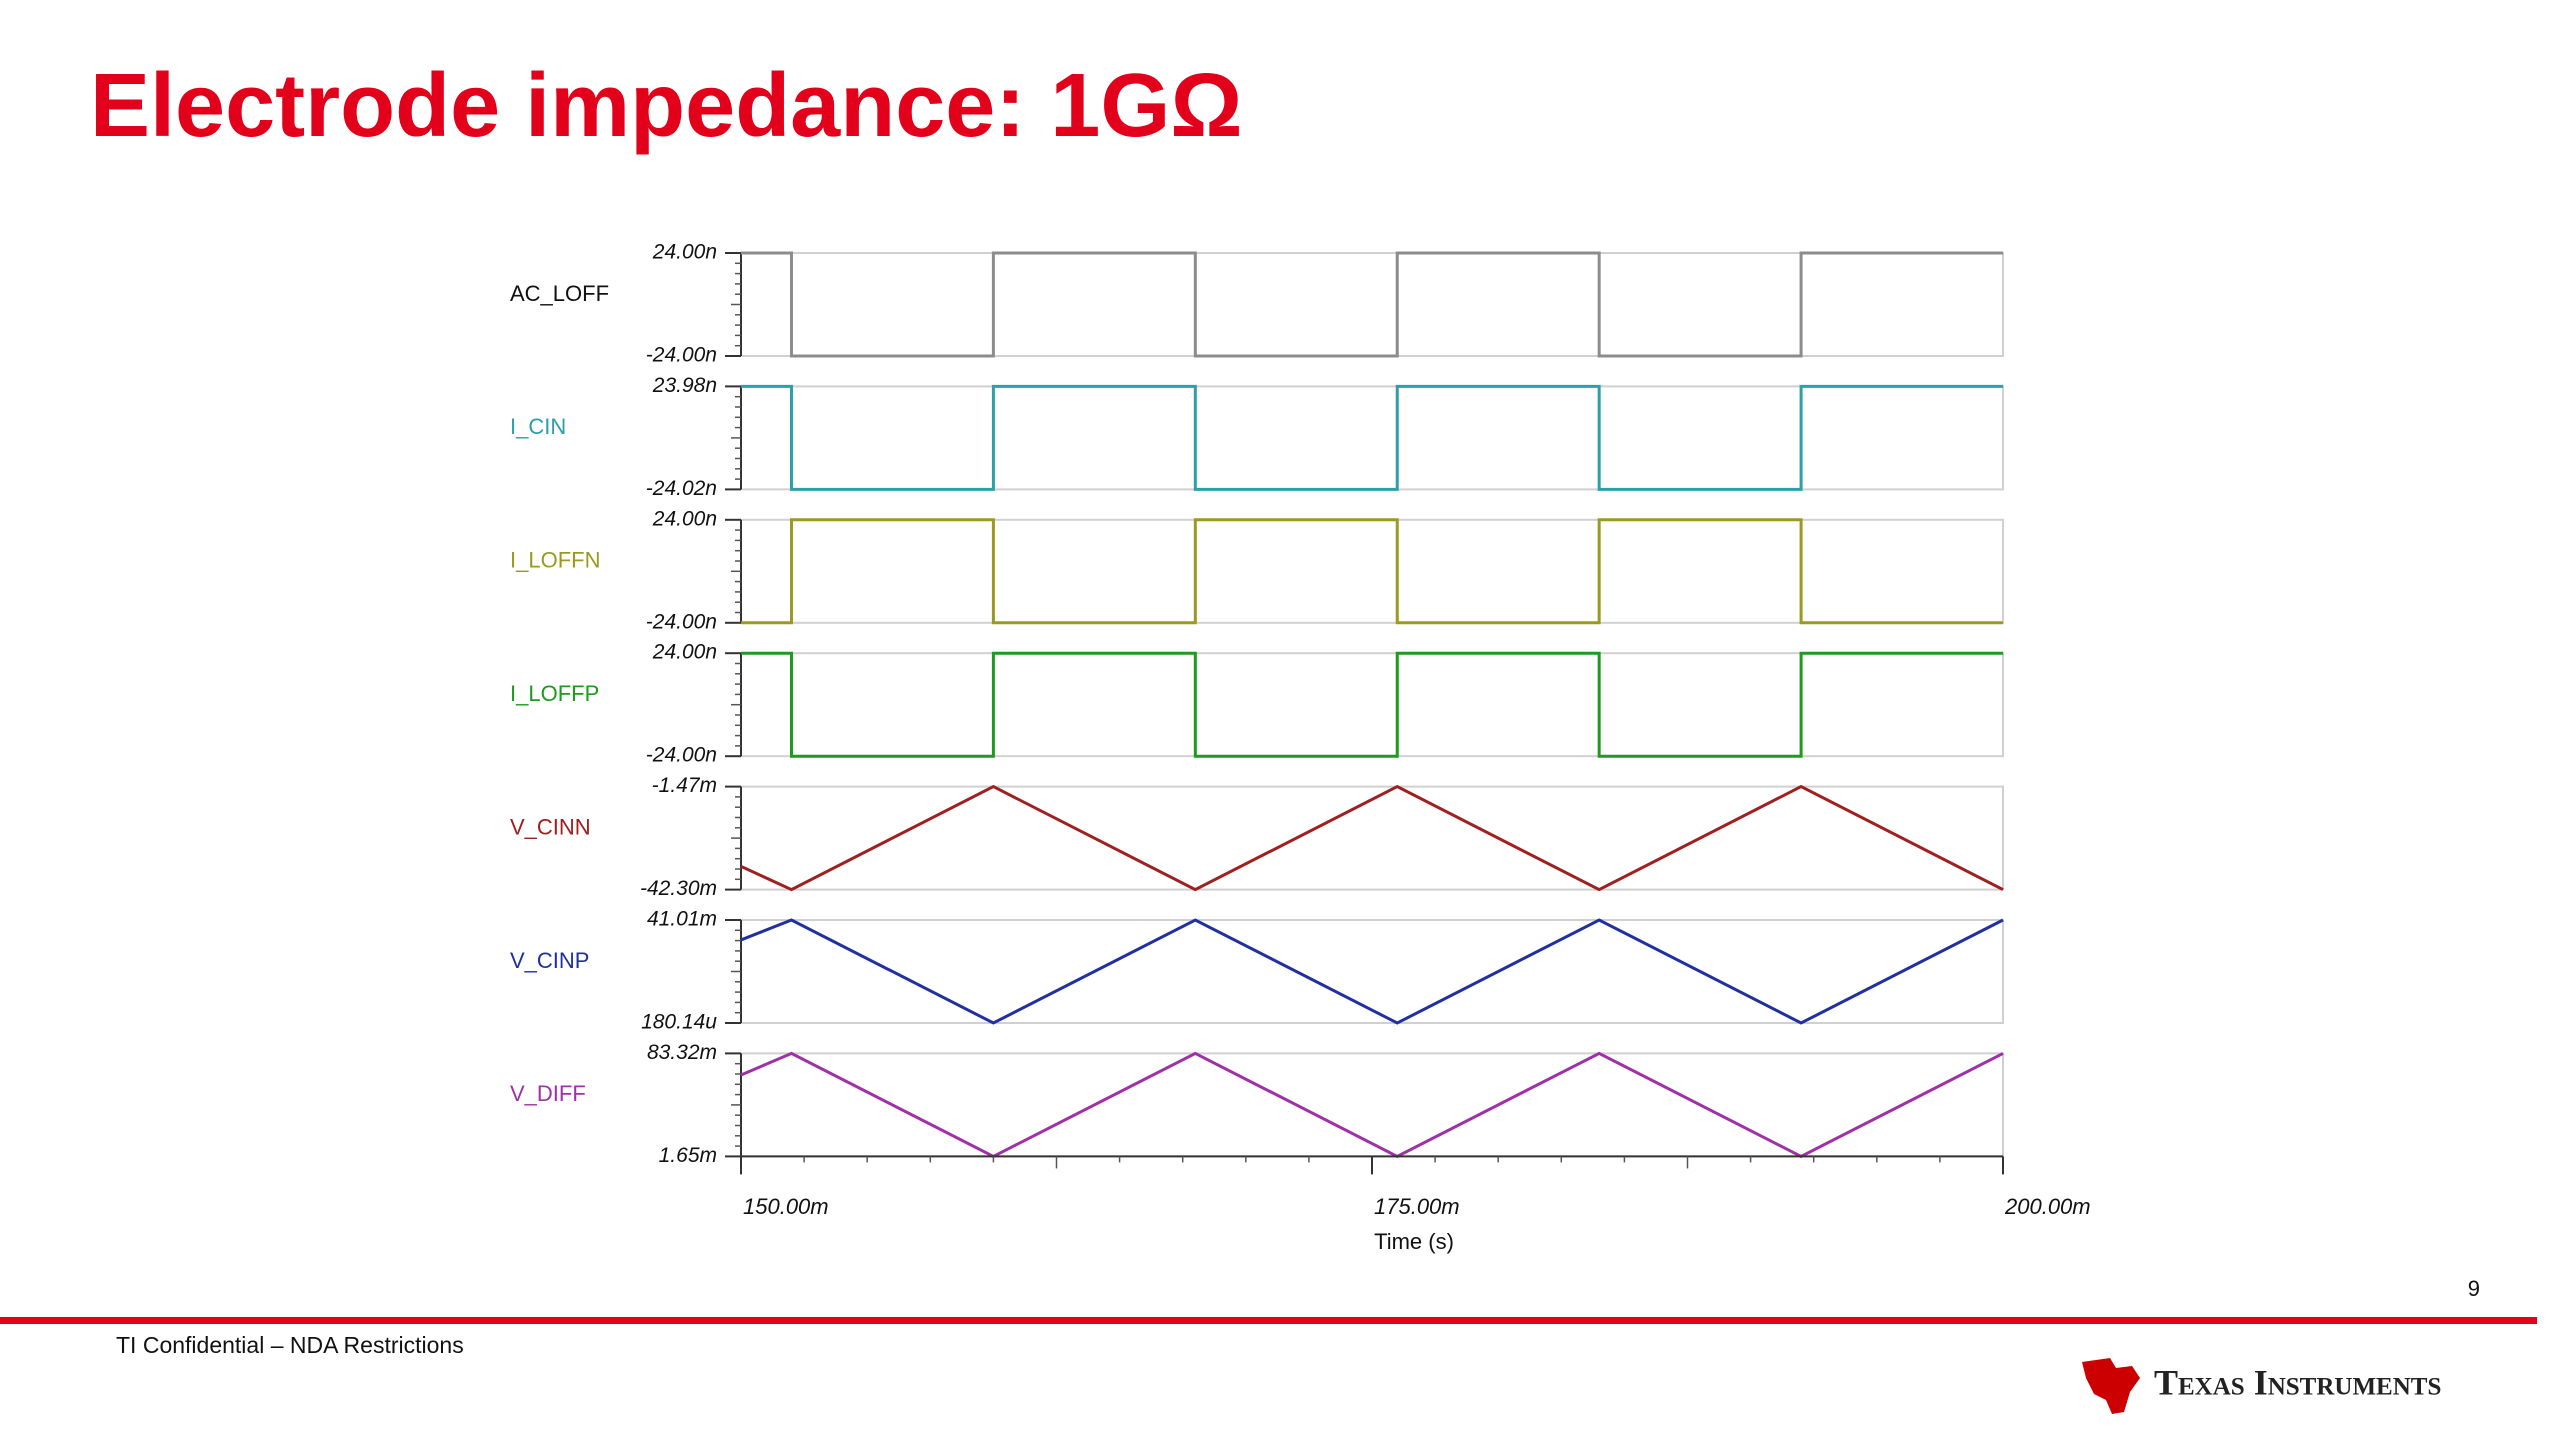  Describe the element at coordinates (679, 1022) in the screenshot. I see `y-tick-label: 180.14u` at that location.